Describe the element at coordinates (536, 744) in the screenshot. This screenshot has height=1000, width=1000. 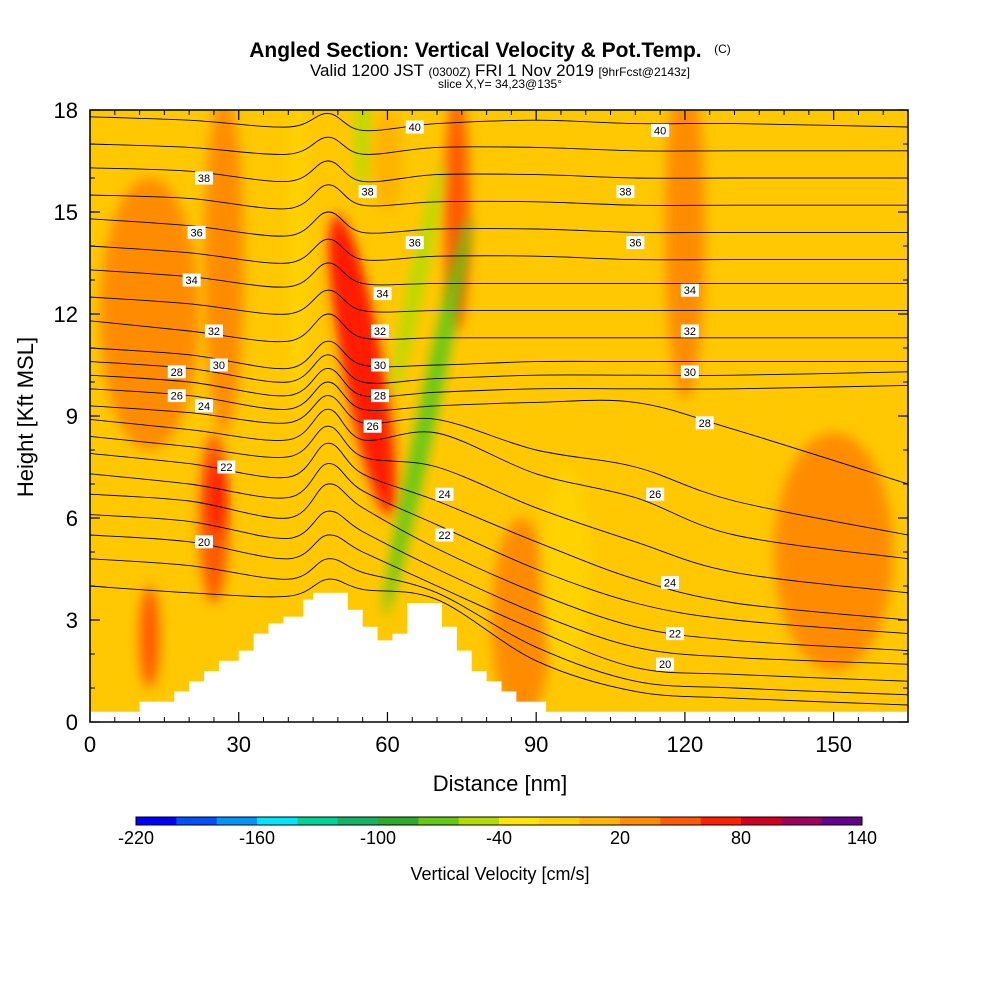
I see `x-tick-label: 90` at that location.